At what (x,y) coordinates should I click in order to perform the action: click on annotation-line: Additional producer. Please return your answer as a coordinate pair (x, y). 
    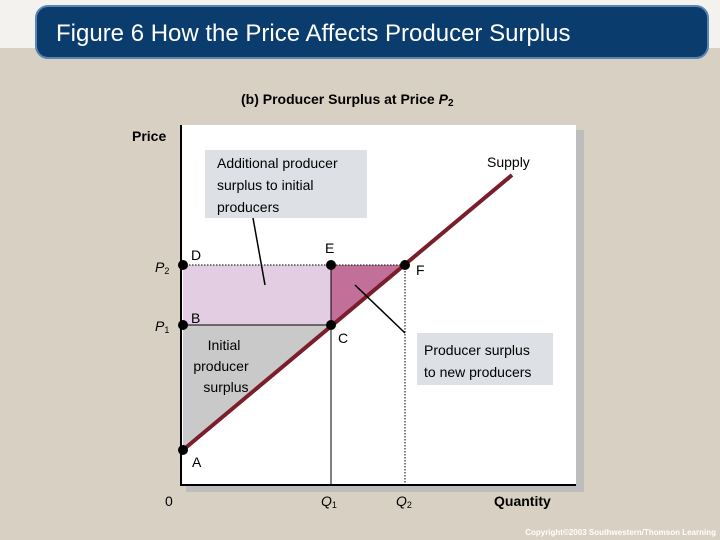
    Looking at the image, I should click on (277, 163).